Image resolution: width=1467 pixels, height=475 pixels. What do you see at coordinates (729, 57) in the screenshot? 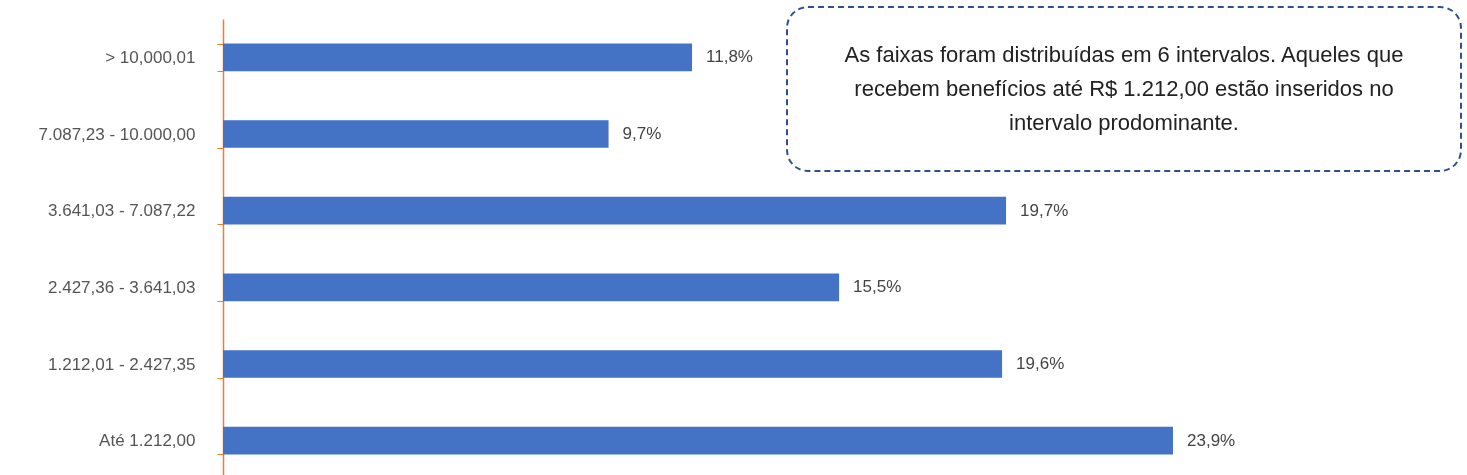
I see `data-label: 11,8%` at bounding box center [729, 57].